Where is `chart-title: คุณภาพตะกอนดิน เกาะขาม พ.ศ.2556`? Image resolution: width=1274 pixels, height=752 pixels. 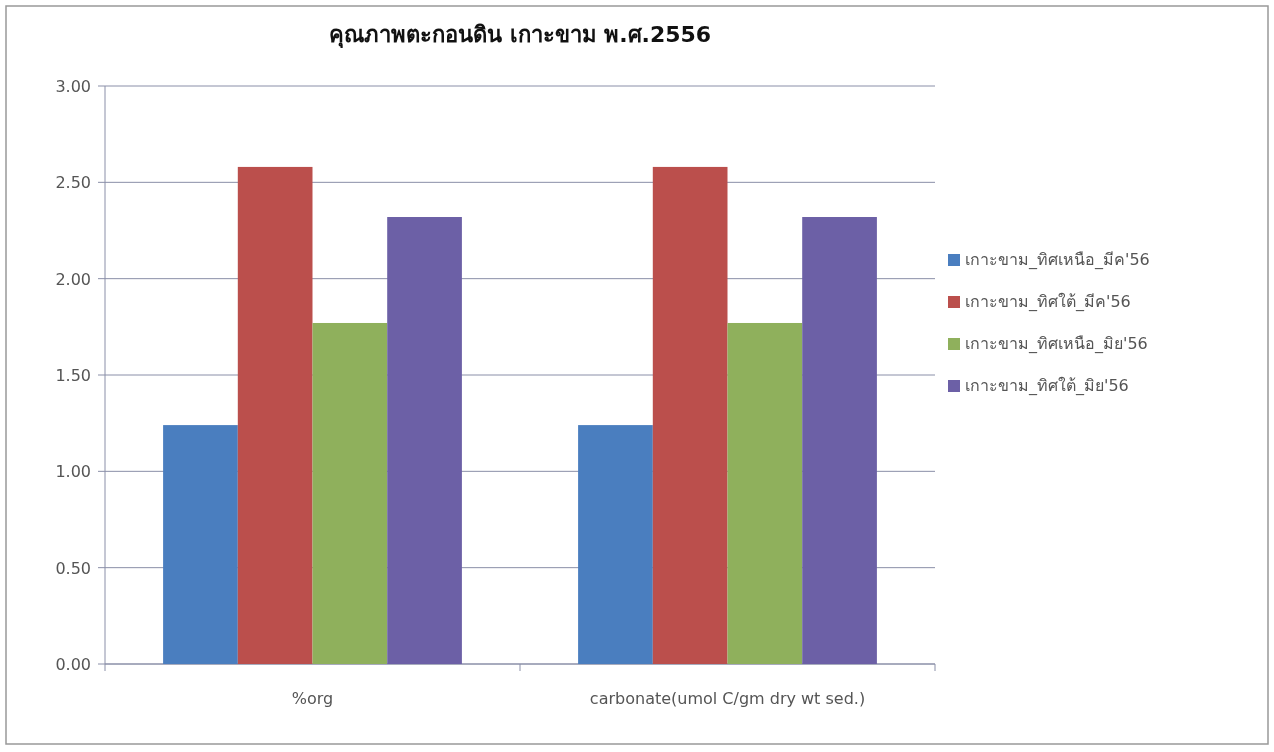 chart-title: คุณภาพตะกอนดิน เกาะขาม พ.ศ.2556 is located at coordinates (520, 35).